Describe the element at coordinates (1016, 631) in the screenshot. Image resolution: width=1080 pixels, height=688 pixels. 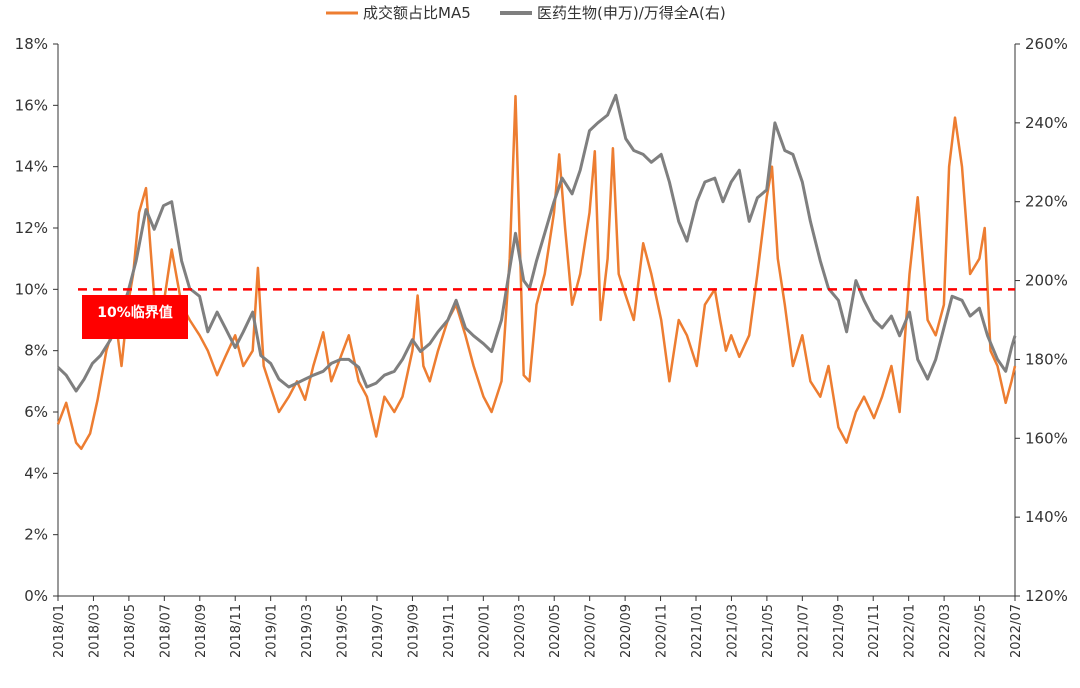
I see `x-tick-label: 2022/07` at that location.